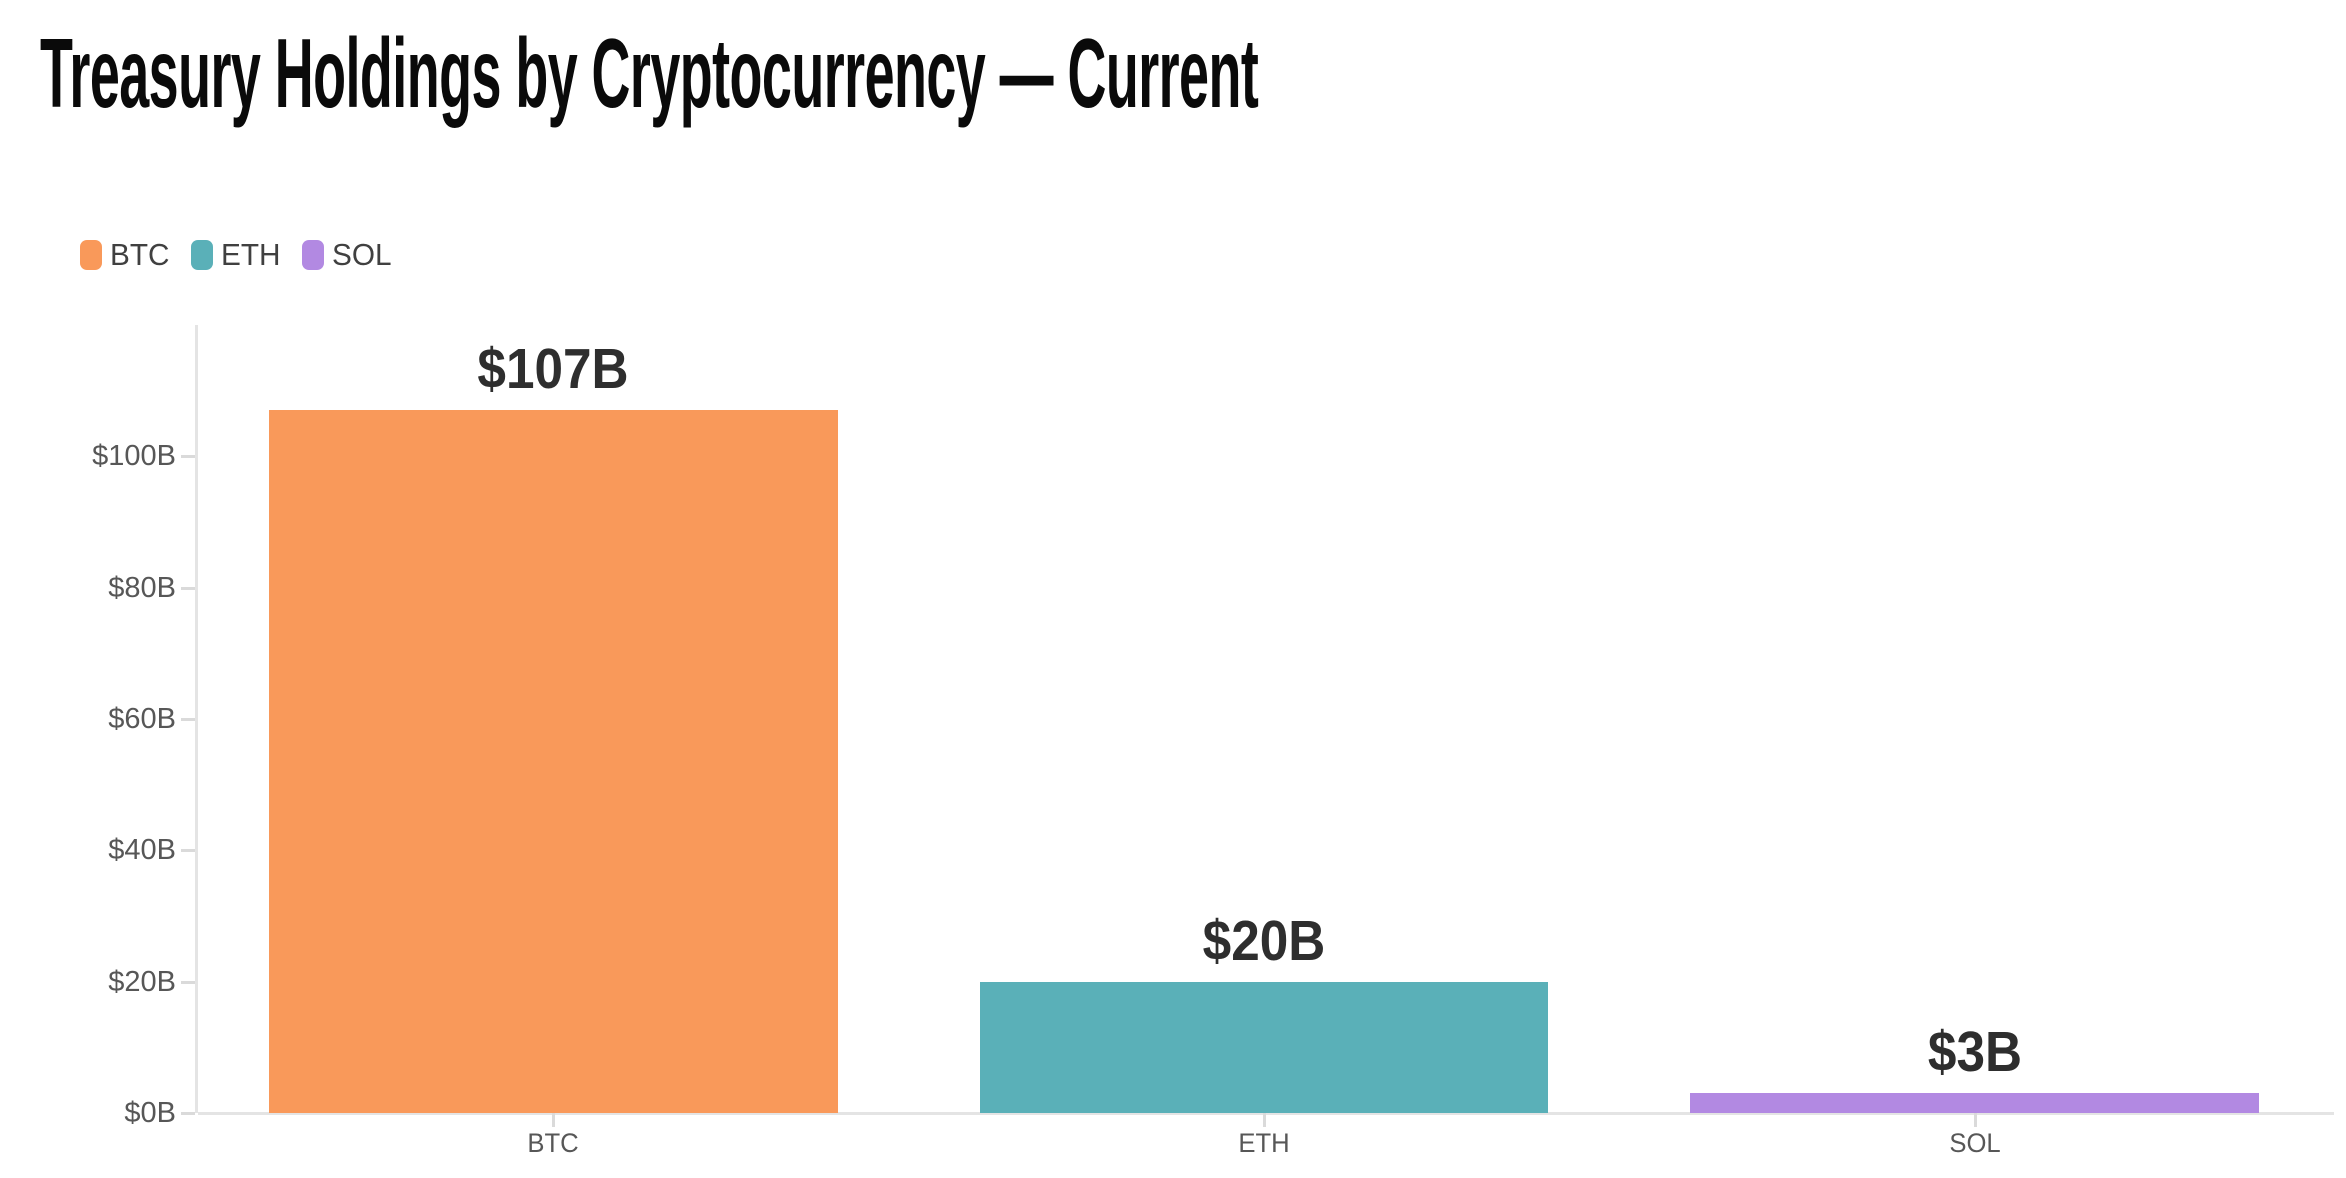 This screenshot has height=1178, width=2346. I want to click on bar-value-label-sol: $3B, so click(1974, 1052).